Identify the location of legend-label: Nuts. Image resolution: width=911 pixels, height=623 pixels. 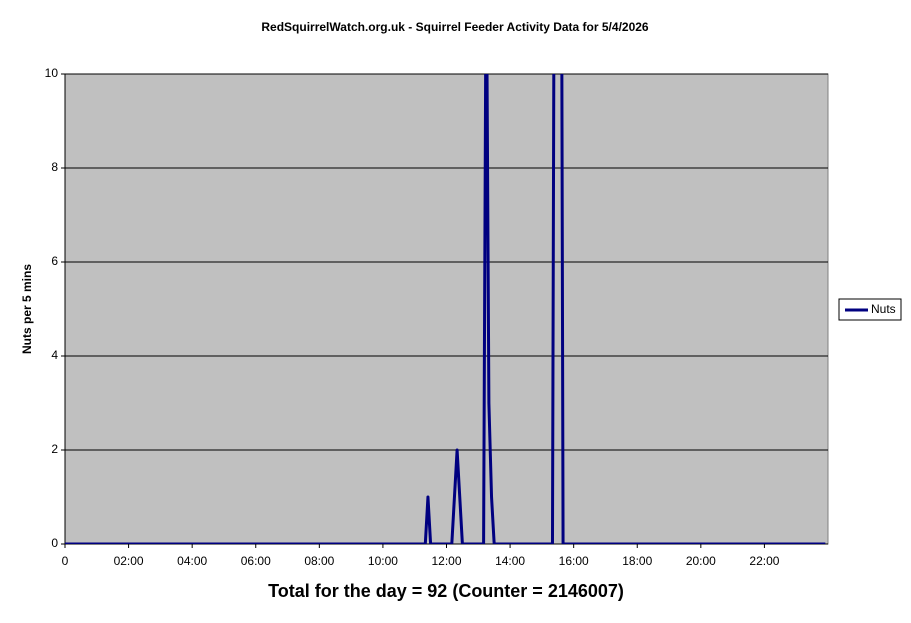
(883, 309).